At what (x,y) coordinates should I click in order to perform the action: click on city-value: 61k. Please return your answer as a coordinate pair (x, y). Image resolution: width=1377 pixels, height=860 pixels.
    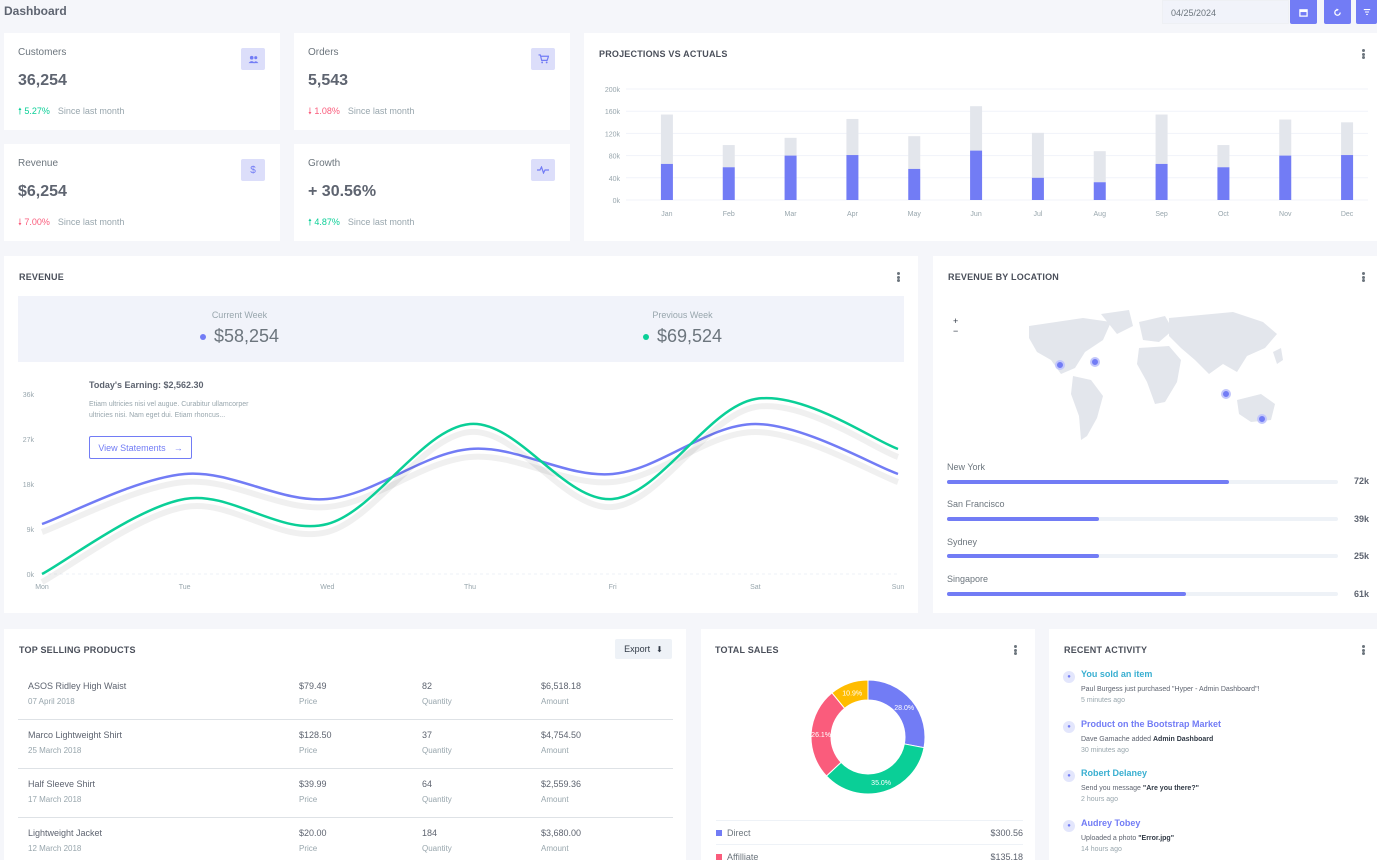
    Looking at the image, I should click on (1361, 594).